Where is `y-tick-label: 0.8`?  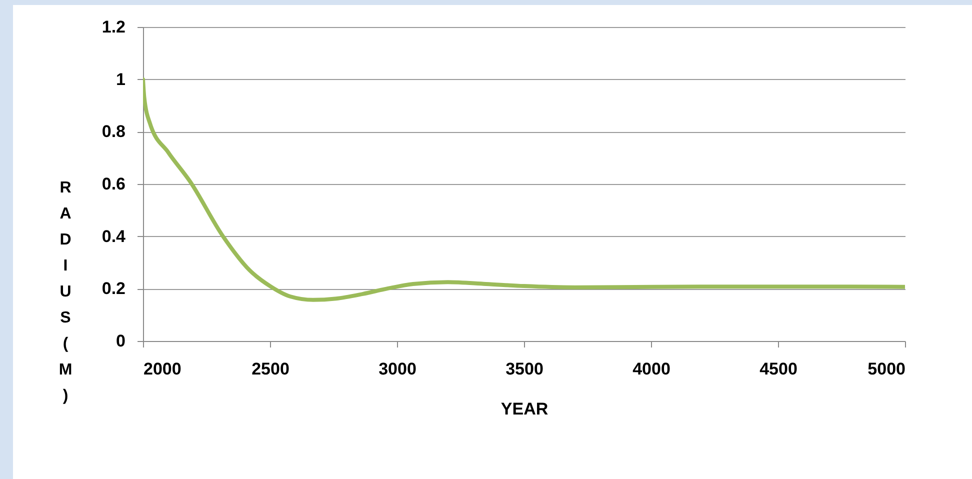 y-tick-label: 0.8 is located at coordinates (114, 132).